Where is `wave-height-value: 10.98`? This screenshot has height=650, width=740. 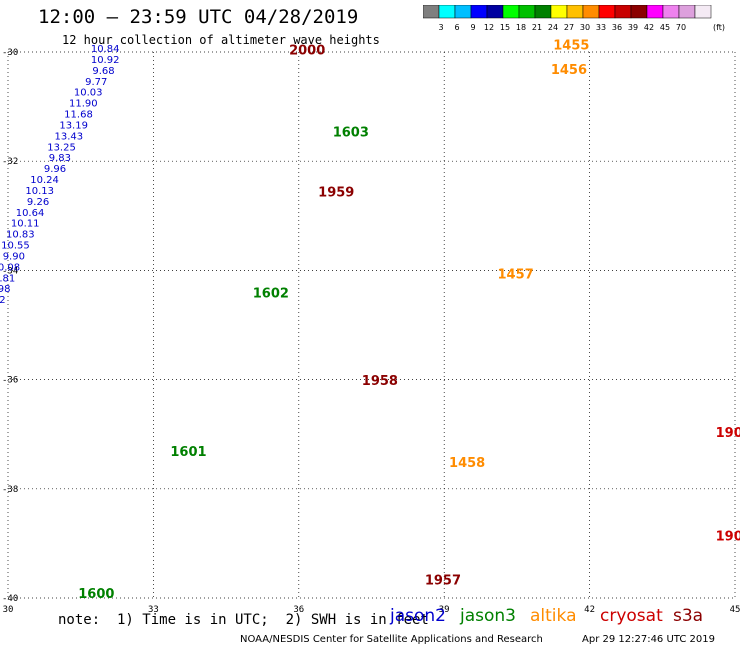
wave-height-value: 10.98 is located at coordinates (5, 289).